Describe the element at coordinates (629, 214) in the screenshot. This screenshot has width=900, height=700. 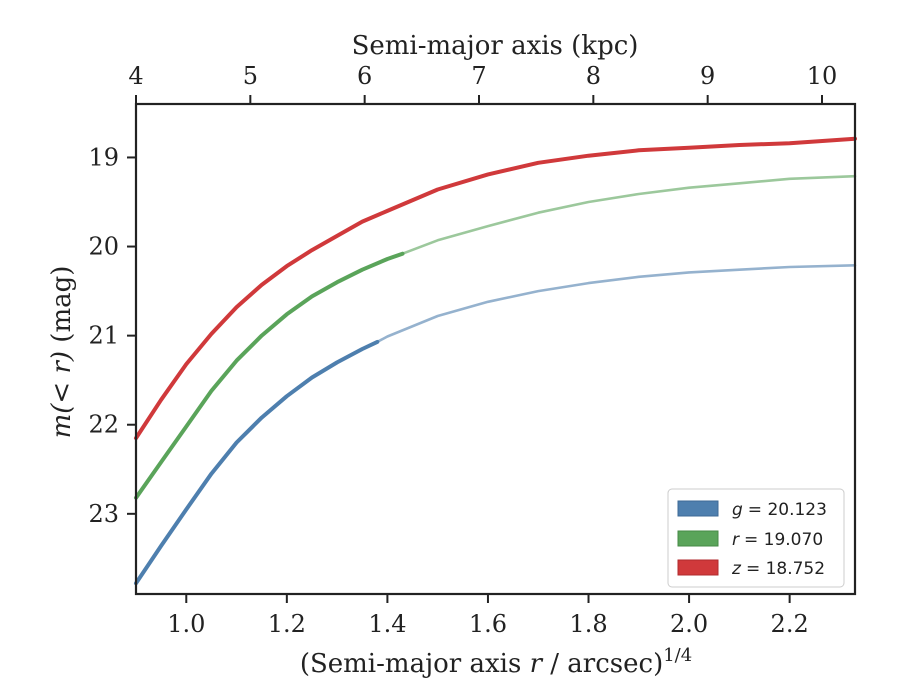
I see `series-line-r-extrapolated` at that location.